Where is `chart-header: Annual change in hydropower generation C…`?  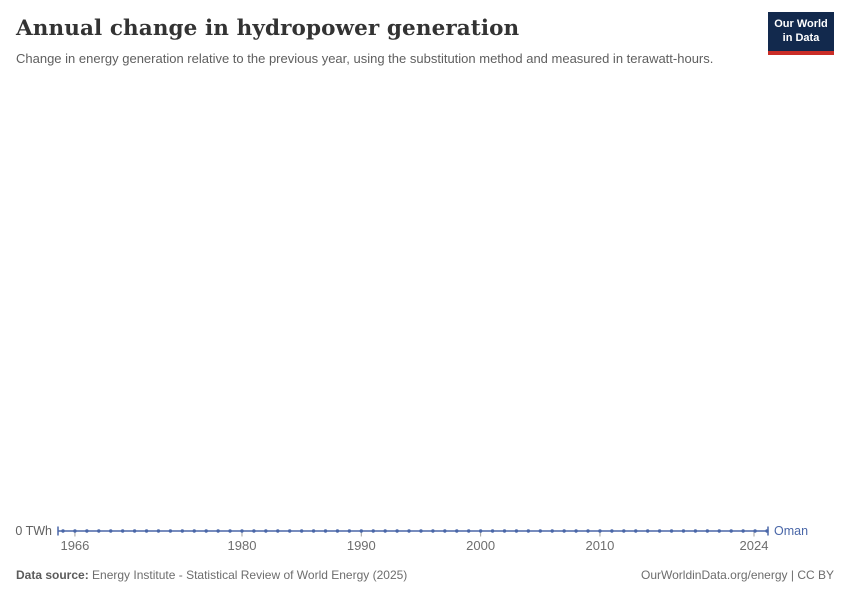 chart-header: Annual change in hydropower generation C… is located at coordinates (385, 42).